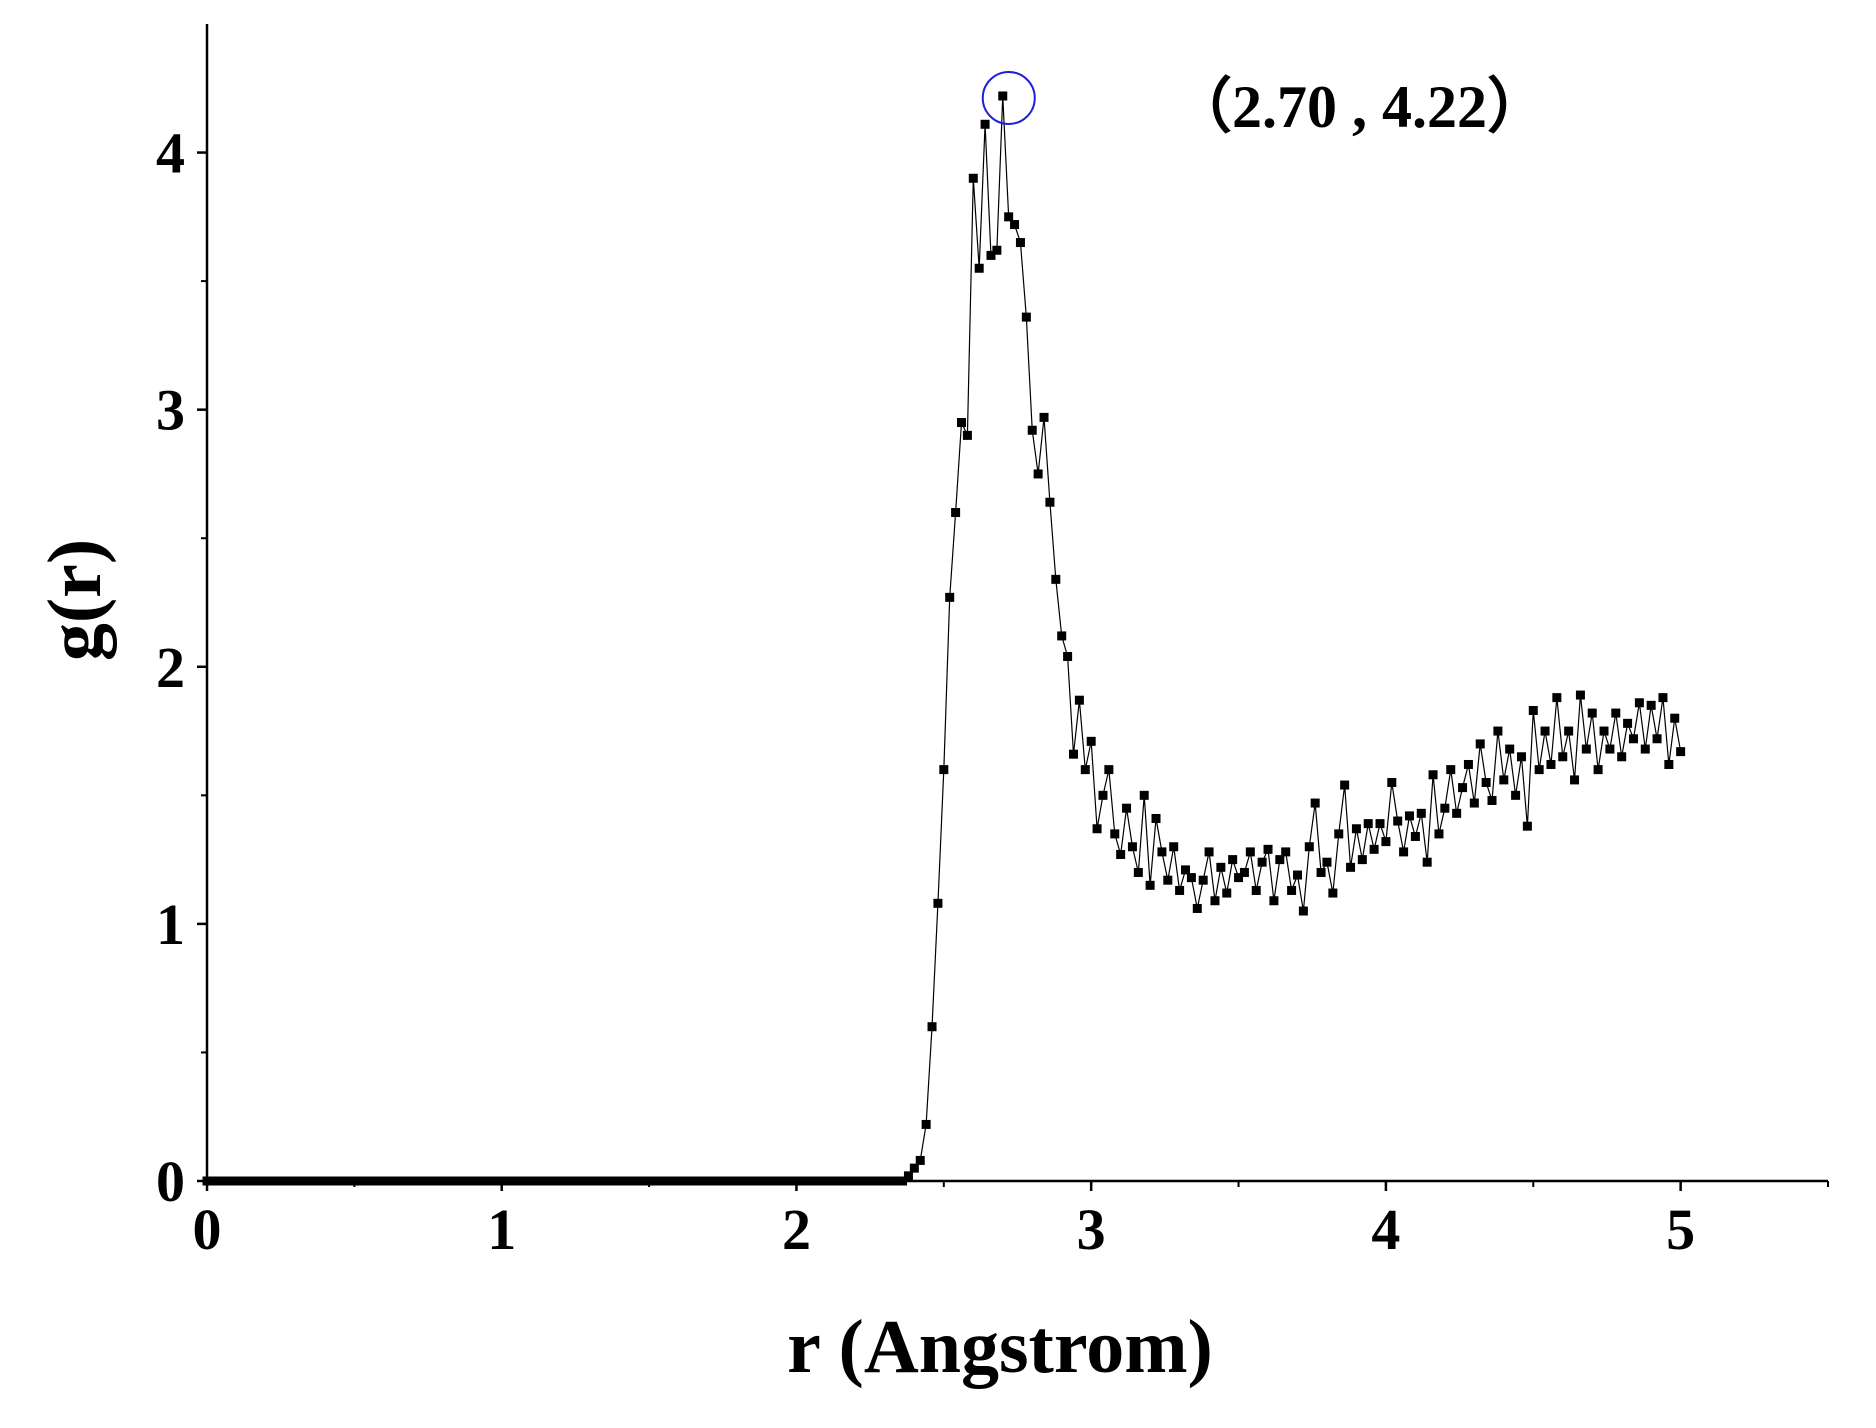 The image size is (1876, 1428). What do you see at coordinates (170, 924) in the screenshot?
I see `y-tick-label: 1` at bounding box center [170, 924].